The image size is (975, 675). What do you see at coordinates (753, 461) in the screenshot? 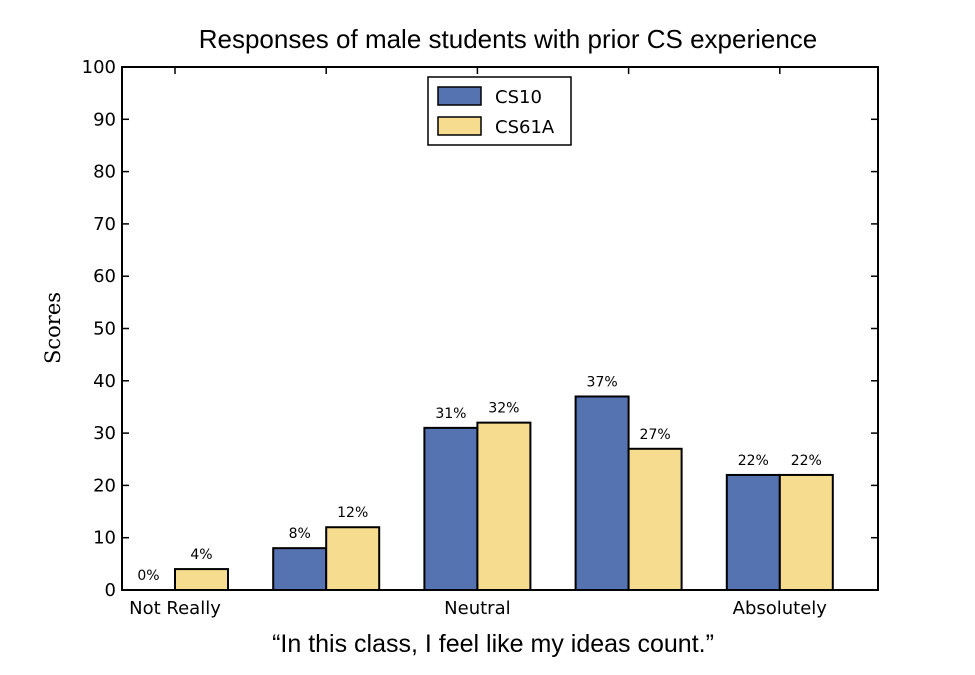
I see `data-label-cs10-4: 22%` at bounding box center [753, 461].